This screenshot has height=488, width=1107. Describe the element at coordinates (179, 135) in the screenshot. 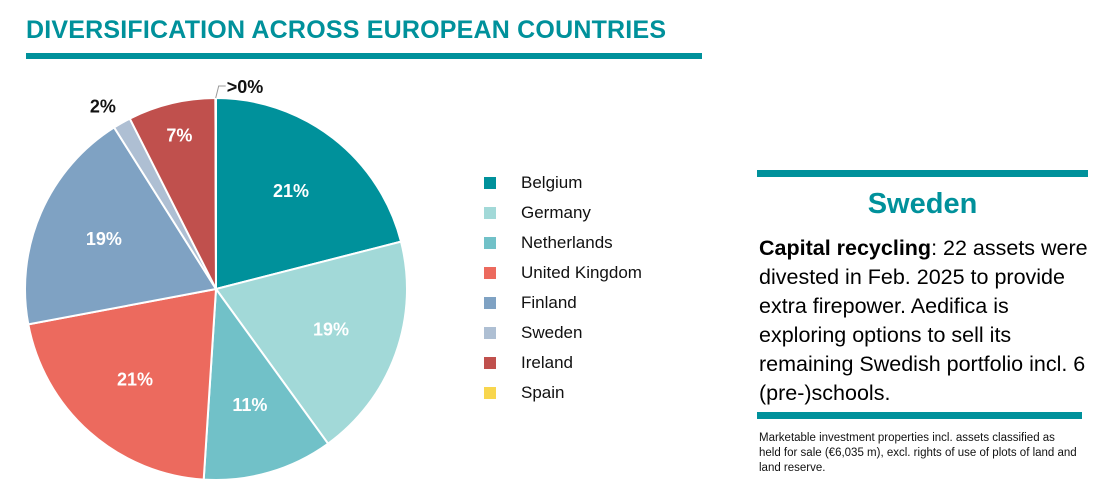

I see `data-label-ireland: 7%` at that location.